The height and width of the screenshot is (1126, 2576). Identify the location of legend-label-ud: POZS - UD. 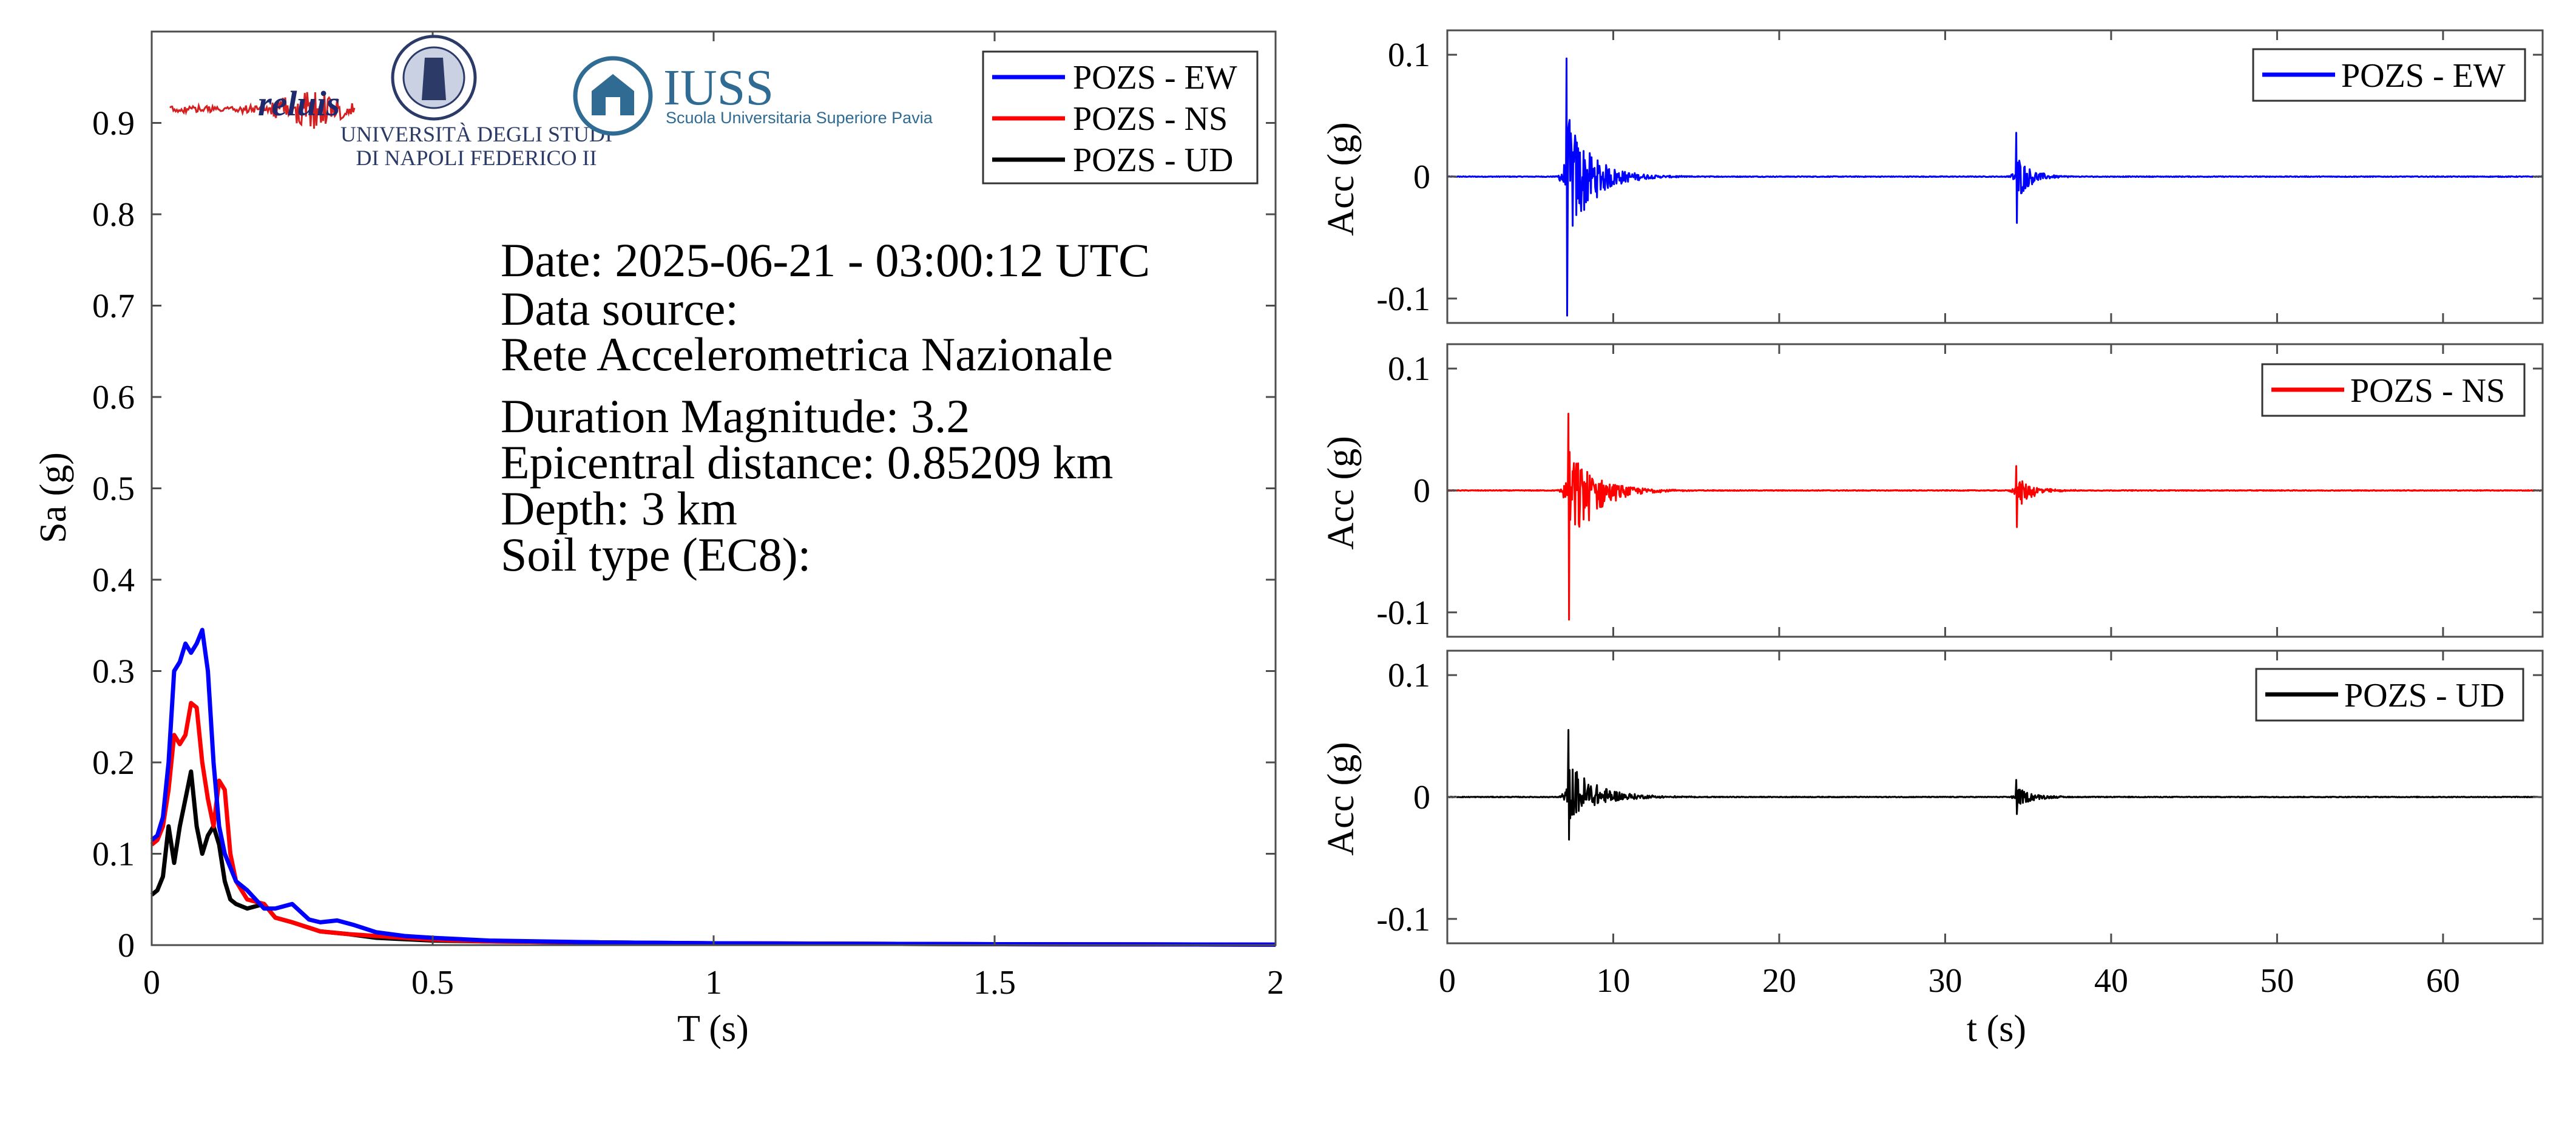
(1153, 160).